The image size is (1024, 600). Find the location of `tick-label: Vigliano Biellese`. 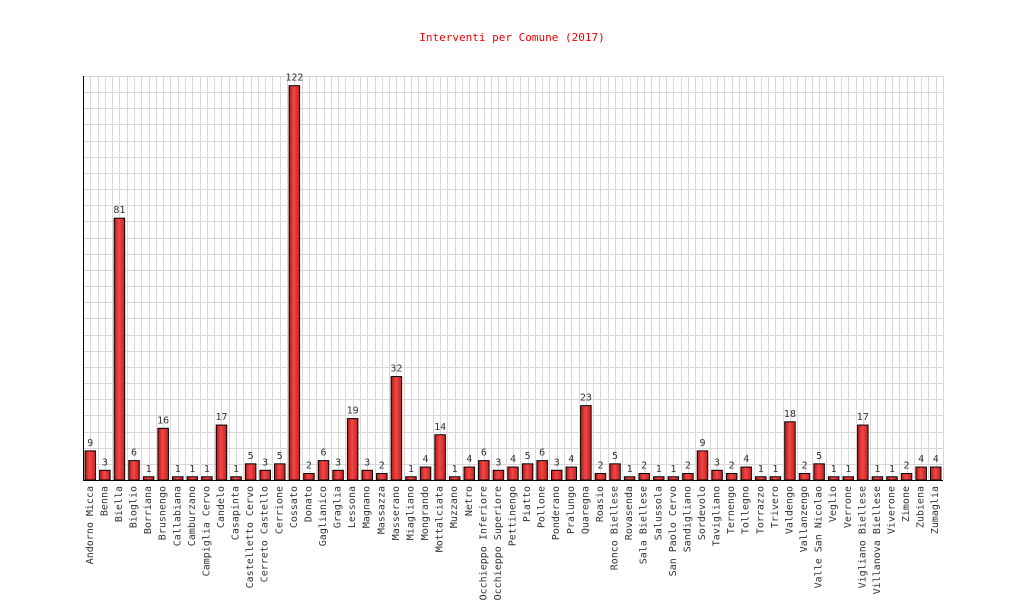

tick-label: Vigliano Biellese is located at coordinates (862, 537).